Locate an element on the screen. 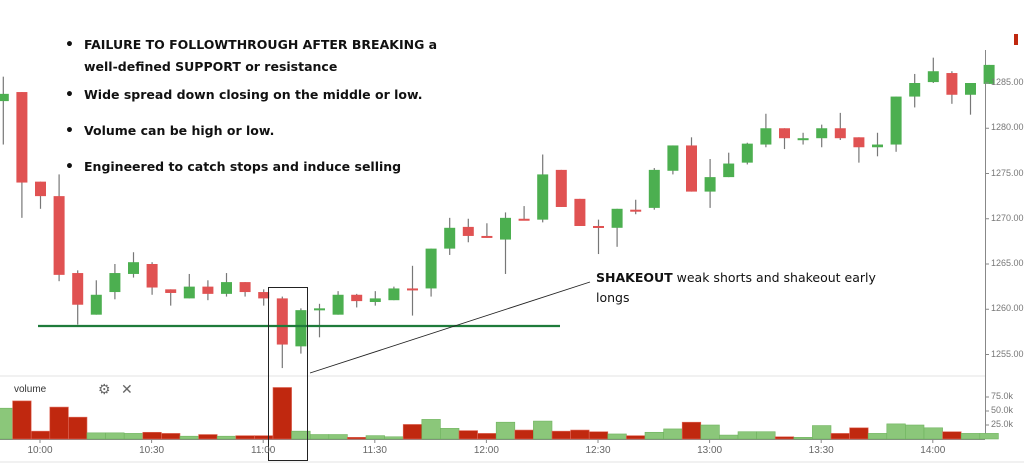  time-tick-label: 12:30 is located at coordinates (598, 450).